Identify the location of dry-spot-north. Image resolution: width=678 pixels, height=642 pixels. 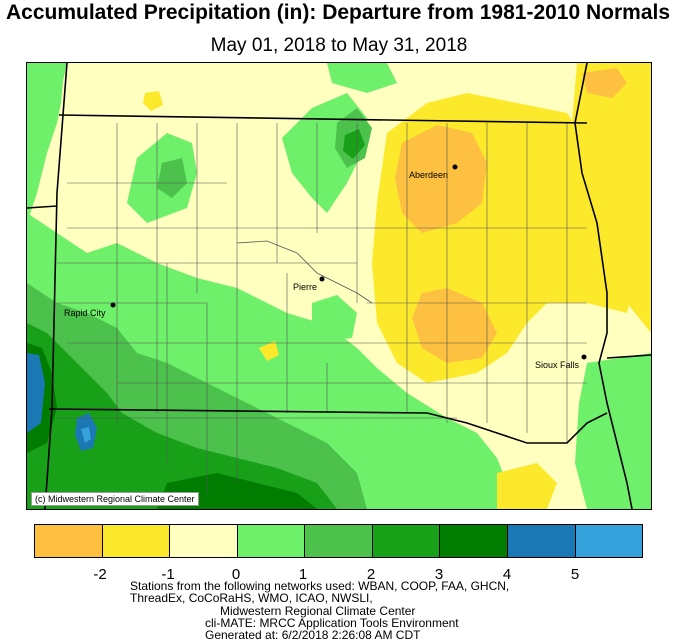
(153, 101).